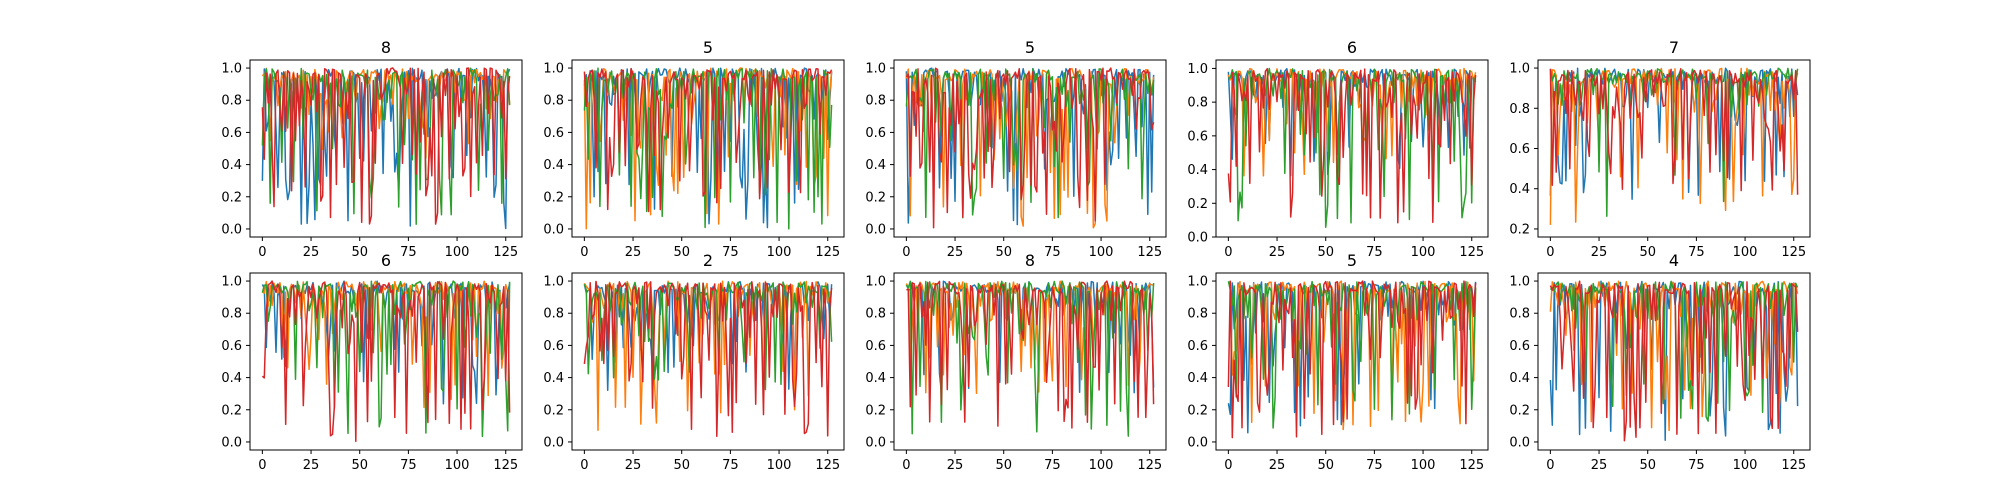  I want to click on subplot-9: 0 25 50 75 100 125 0.0 0.2 0.4 0.6 0.8 1.0 5, so click(1338, 362).